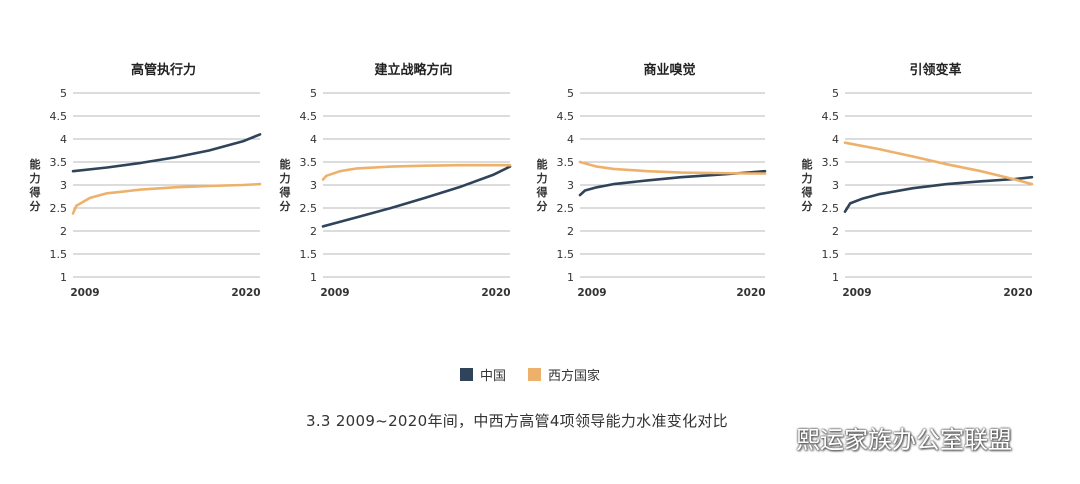 This screenshot has height=484, width=1080. What do you see at coordinates (574, 376) in the screenshot?
I see `legend-label-west: 西方国家` at bounding box center [574, 376].